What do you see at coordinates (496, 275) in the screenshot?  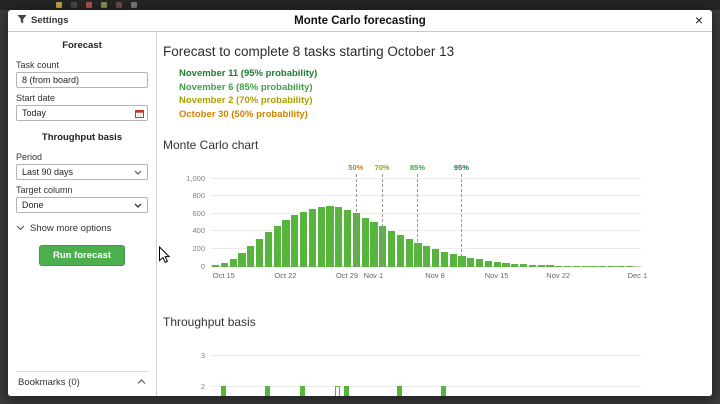 I see `x-axis-tick-label: Nov 15` at bounding box center [496, 275].